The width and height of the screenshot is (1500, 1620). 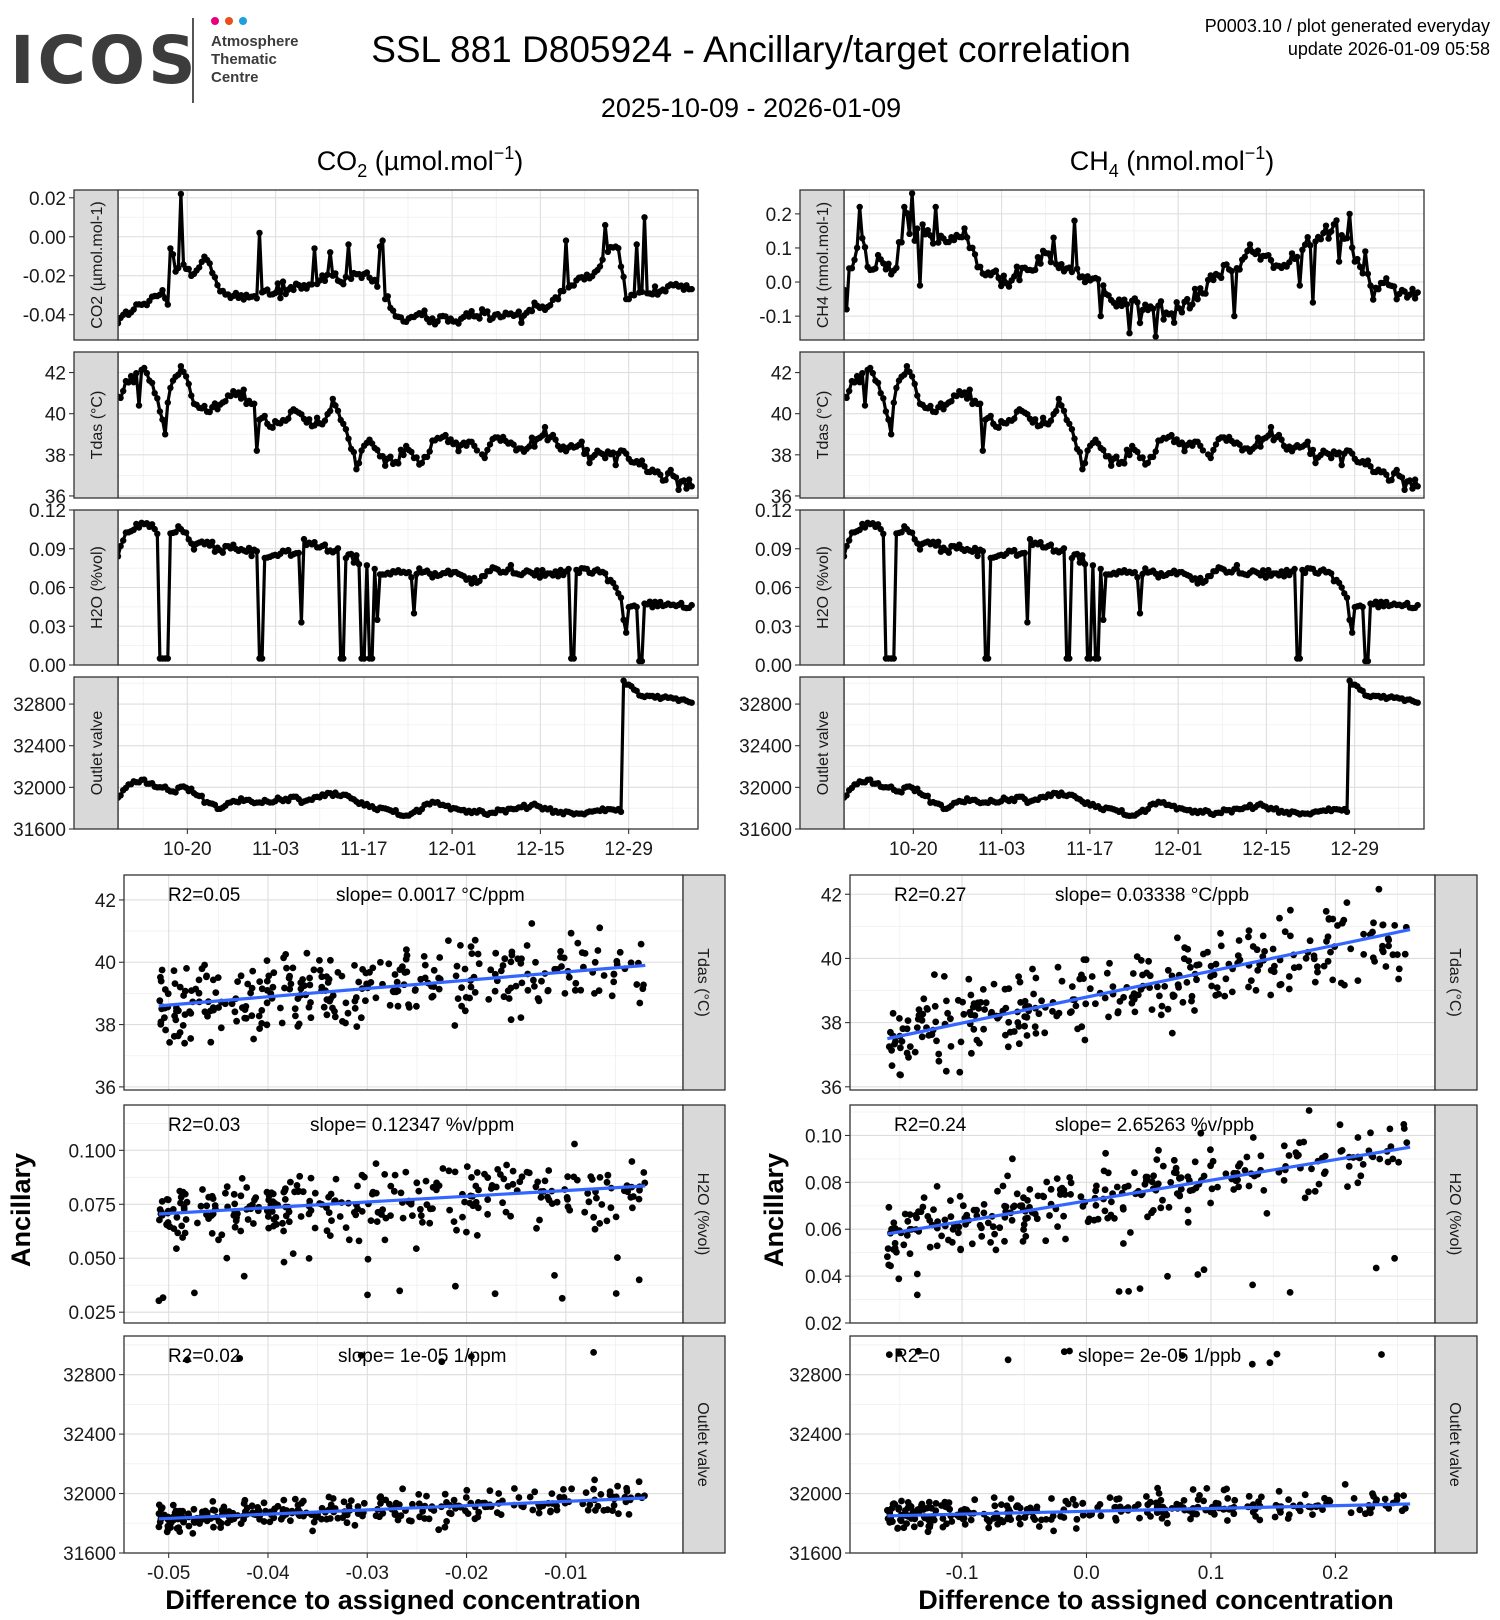 I want to click on strip-label: H2O (%vol), so click(x=1454, y=1214).